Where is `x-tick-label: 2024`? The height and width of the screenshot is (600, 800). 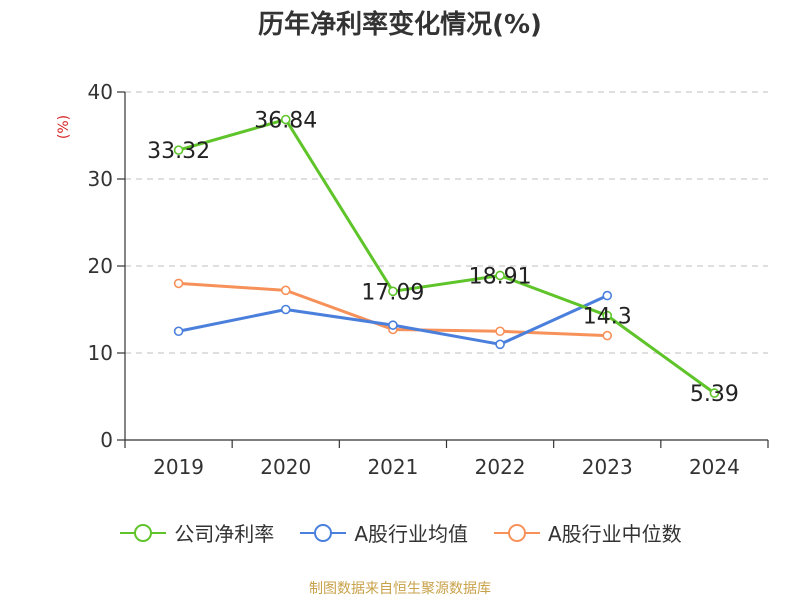 x-tick-label: 2024 is located at coordinates (714, 467).